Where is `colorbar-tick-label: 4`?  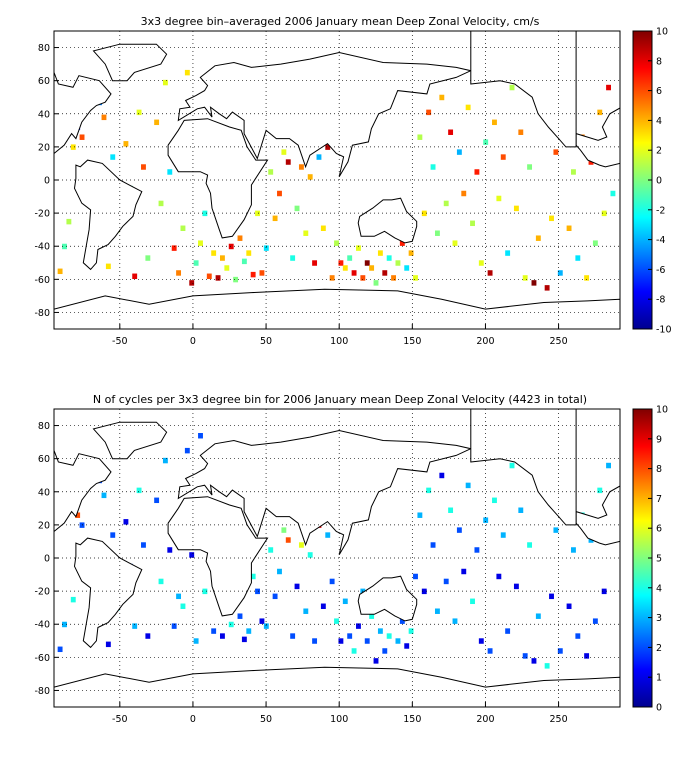
colorbar-tick-label: 4 is located at coordinates (659, 588).